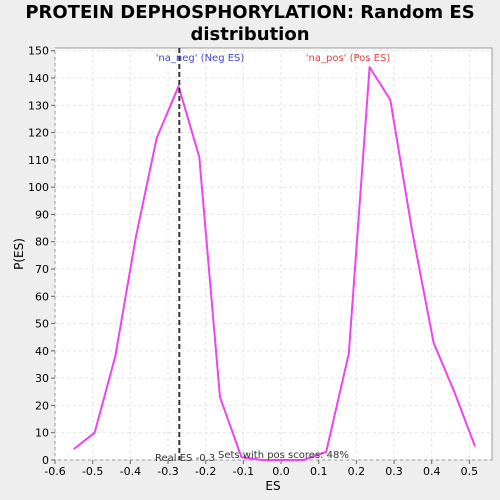 The width and height of the screenshot is (500, 500). What do you see at coordinates (38, 51) in the screenshot?
I see `y-tick-label: 150` at bounding box center [38, 51].